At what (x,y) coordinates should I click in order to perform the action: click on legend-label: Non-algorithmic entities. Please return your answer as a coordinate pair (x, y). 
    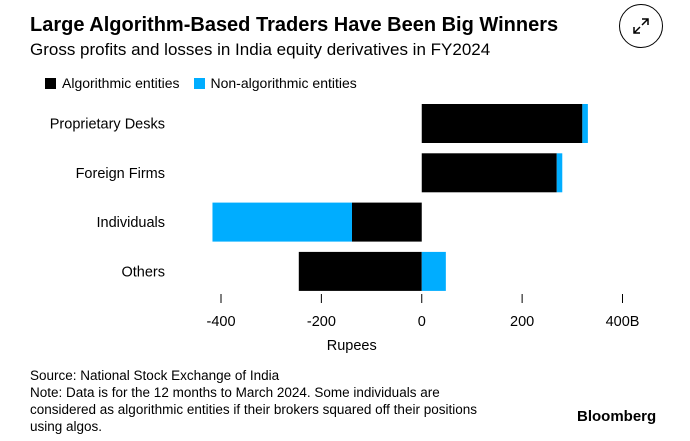
    Looking at the image, I should click on (283, 83).